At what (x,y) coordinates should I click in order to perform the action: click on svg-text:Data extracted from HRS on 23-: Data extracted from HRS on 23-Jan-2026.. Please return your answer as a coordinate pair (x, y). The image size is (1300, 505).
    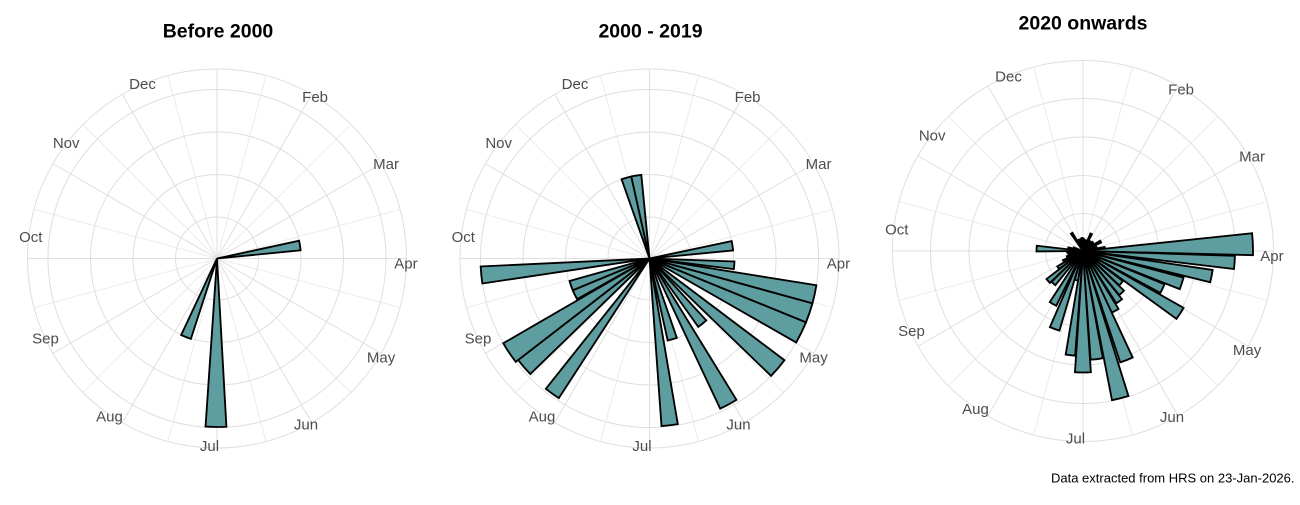
    Looking at the image, I should click on (1173, 478).